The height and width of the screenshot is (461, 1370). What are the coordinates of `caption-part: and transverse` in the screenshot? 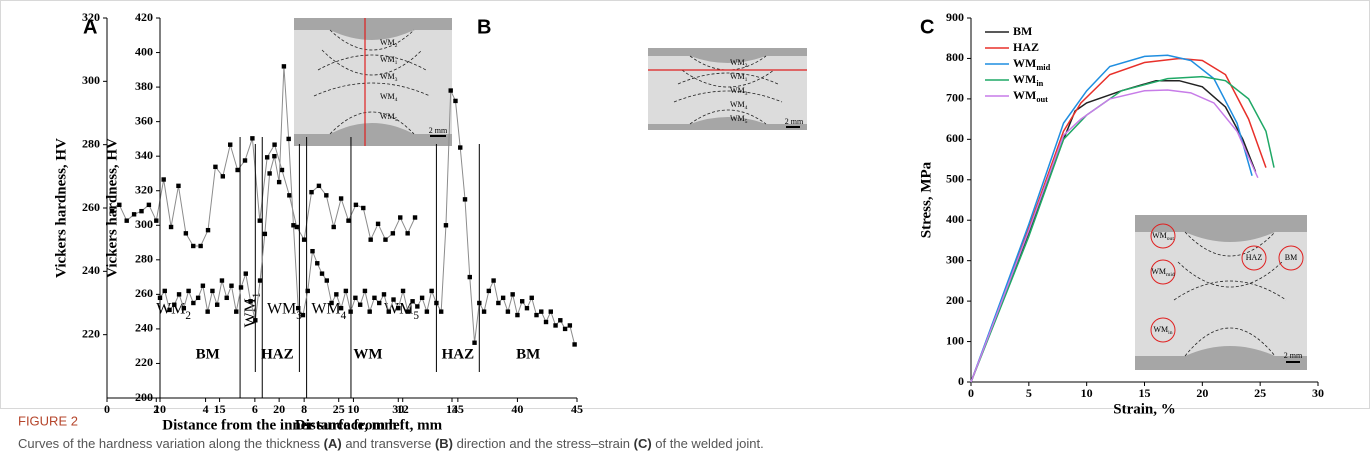 It's located at (388, 443).